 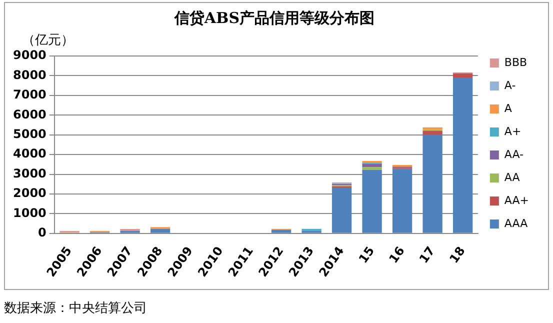 I want to click on y-tick-label: 5000, so click(x=29, y=133).